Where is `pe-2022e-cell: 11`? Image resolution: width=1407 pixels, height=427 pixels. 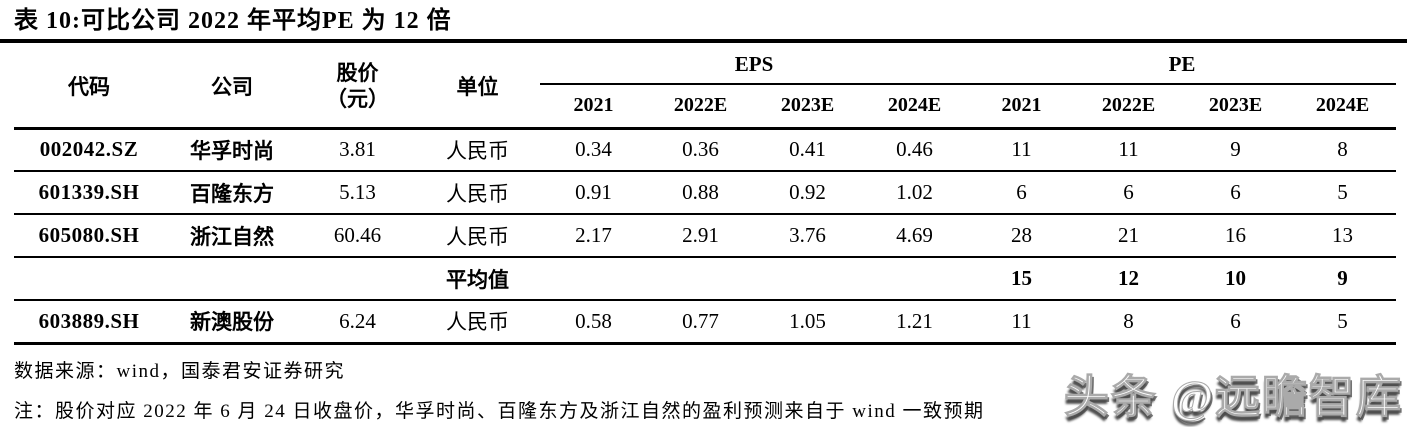 pe-2022e-cell: 11 is located at coordinates (1129, 150).